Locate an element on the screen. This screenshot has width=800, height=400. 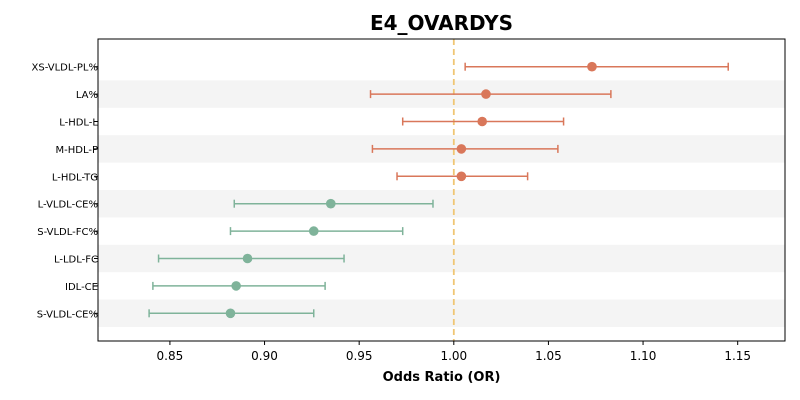
y-tick-label: LA% is located at coordinates (87, 95).